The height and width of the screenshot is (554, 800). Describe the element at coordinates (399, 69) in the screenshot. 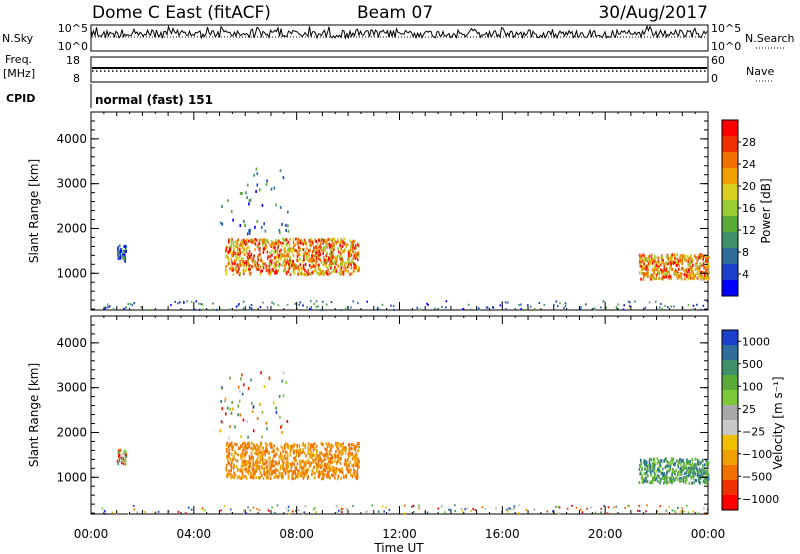

I see `freq-panel-frame` at that location.